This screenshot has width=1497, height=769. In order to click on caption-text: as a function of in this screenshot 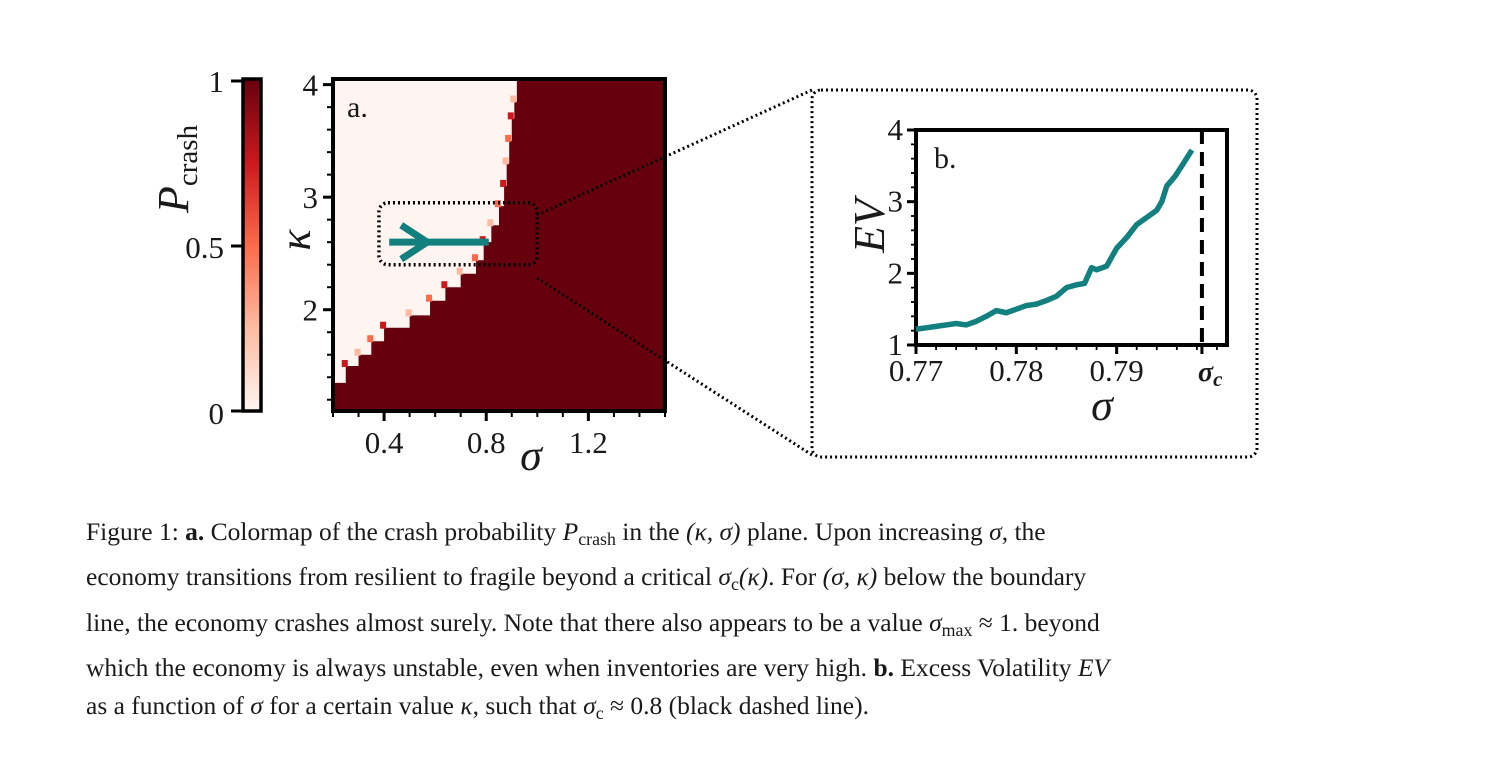, I will do `click(165, 705)`.